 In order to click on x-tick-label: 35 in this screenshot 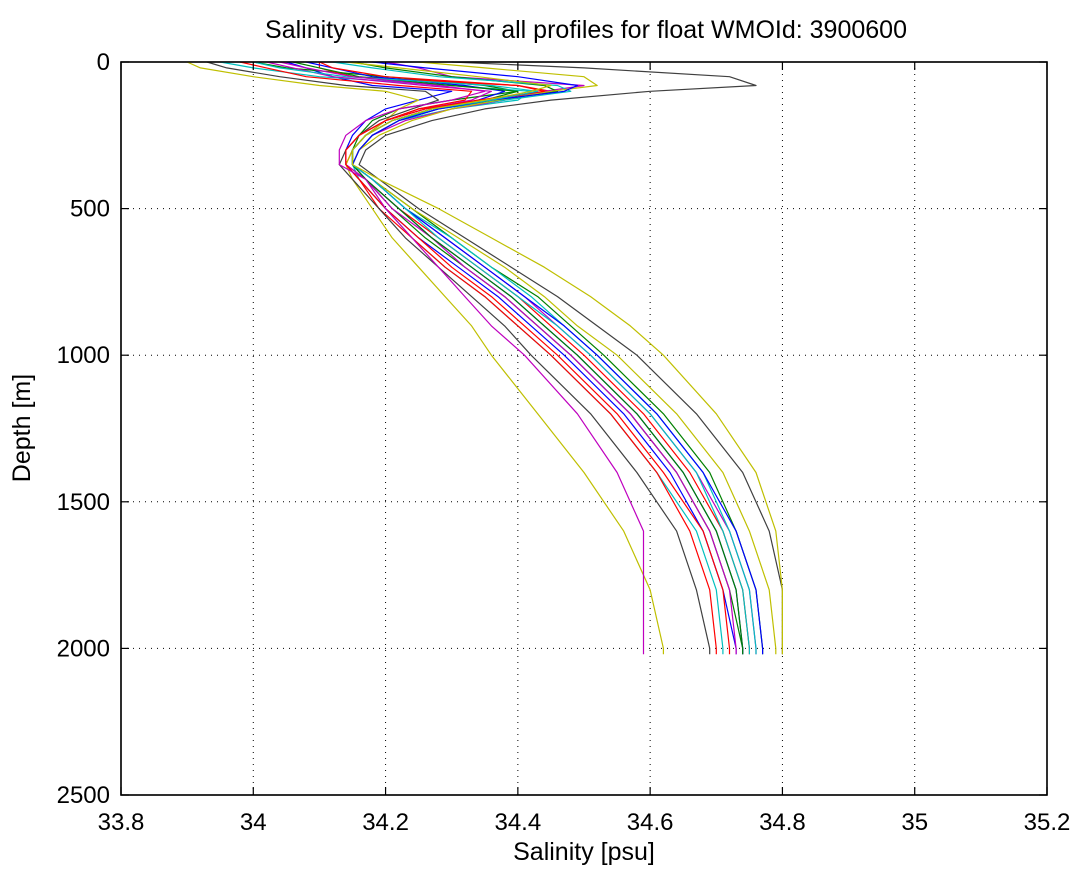, I will do `click(914, 822)`.